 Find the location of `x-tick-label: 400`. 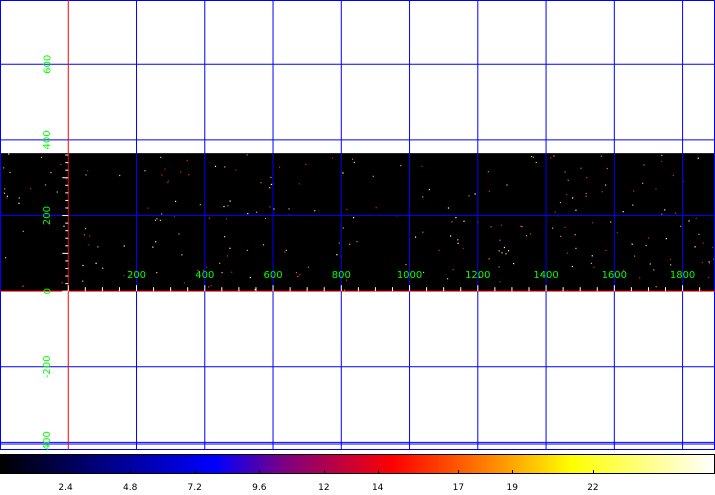

x-tick-label: 400 is located at coordinates (204, 275).